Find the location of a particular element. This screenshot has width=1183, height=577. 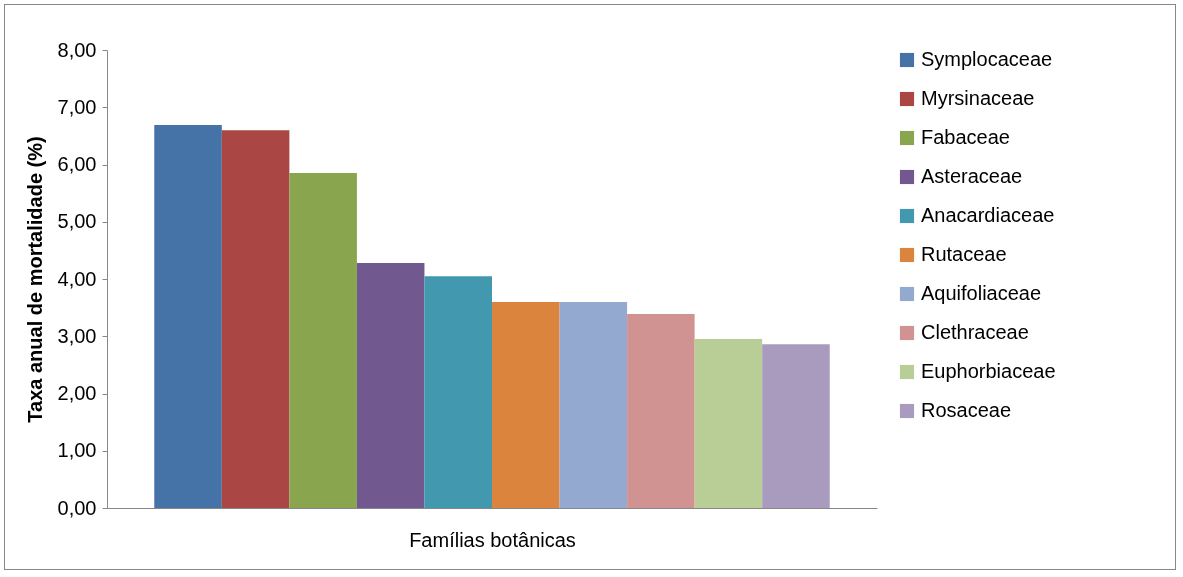

legend-label: Aquifoliaceae is located at coordinates (981, 293).